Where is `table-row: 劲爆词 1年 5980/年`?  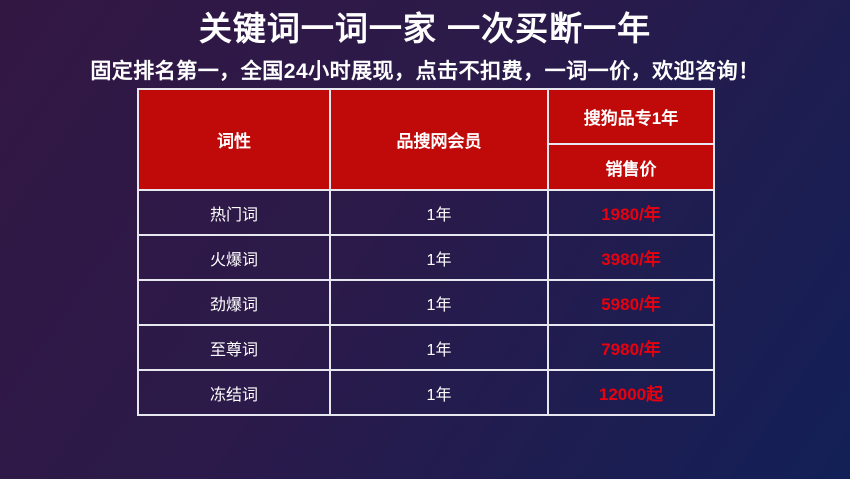
table-row: 劲爆词 1年 5980/年 is located at coordinates (426, 302).